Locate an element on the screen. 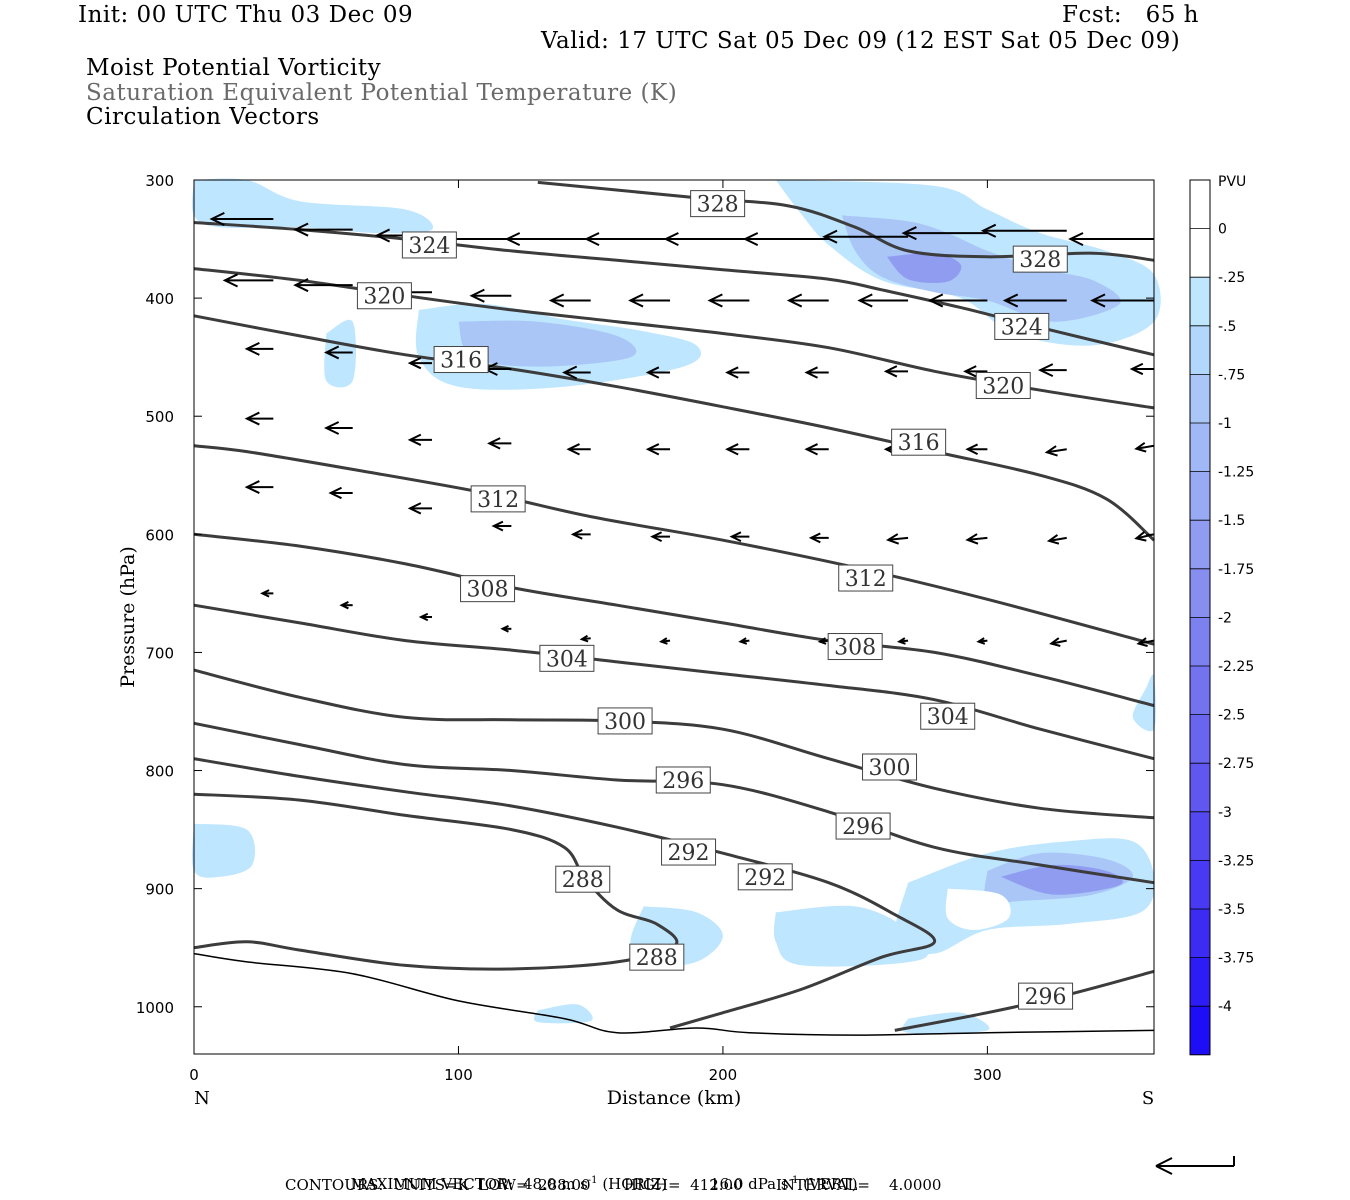  contour-label-17: 296 is located at coordinates (863, 826).